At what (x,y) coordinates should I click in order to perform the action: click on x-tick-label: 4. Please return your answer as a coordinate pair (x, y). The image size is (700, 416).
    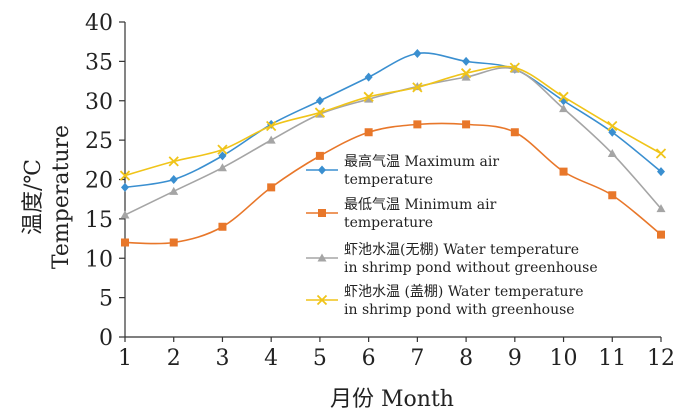
    Looking at the image, I should click on (271, 358).